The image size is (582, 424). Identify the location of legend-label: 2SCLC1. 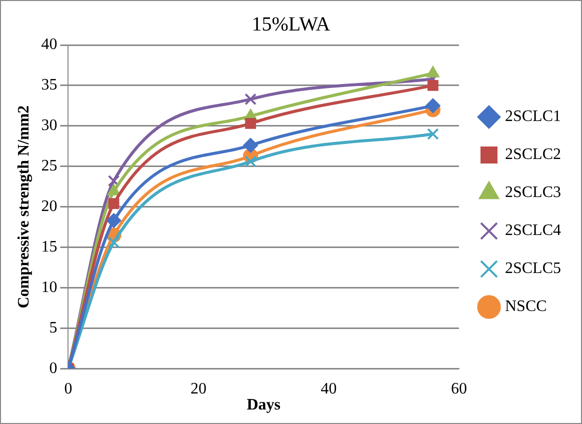
(532, 117).